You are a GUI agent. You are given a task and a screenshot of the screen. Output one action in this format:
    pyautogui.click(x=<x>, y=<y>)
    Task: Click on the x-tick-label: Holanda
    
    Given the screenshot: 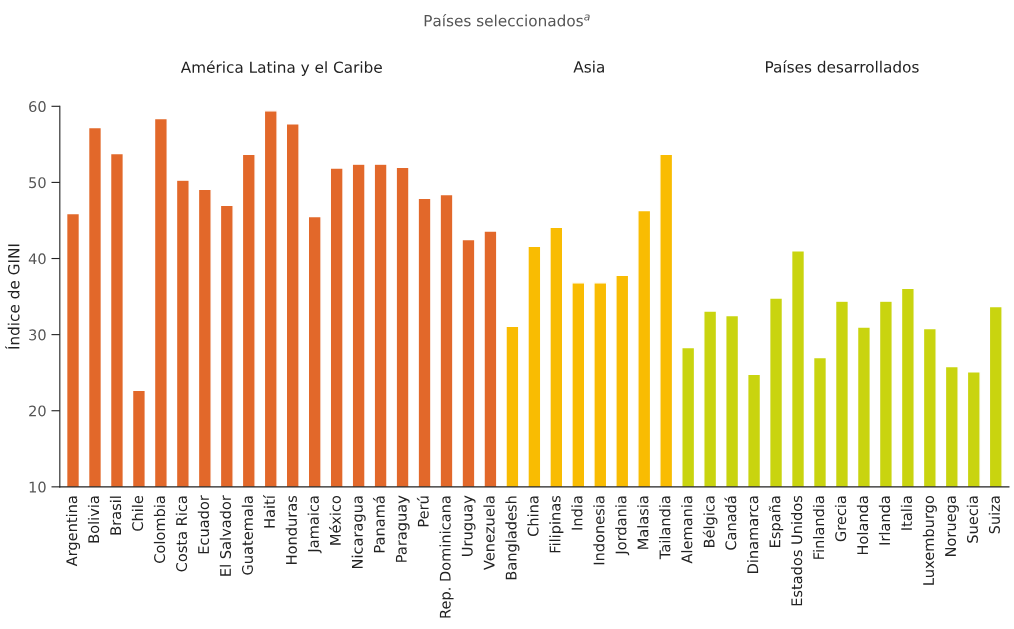 What is the action you would take?
    pyautogui.click(x=862, y=525)
    